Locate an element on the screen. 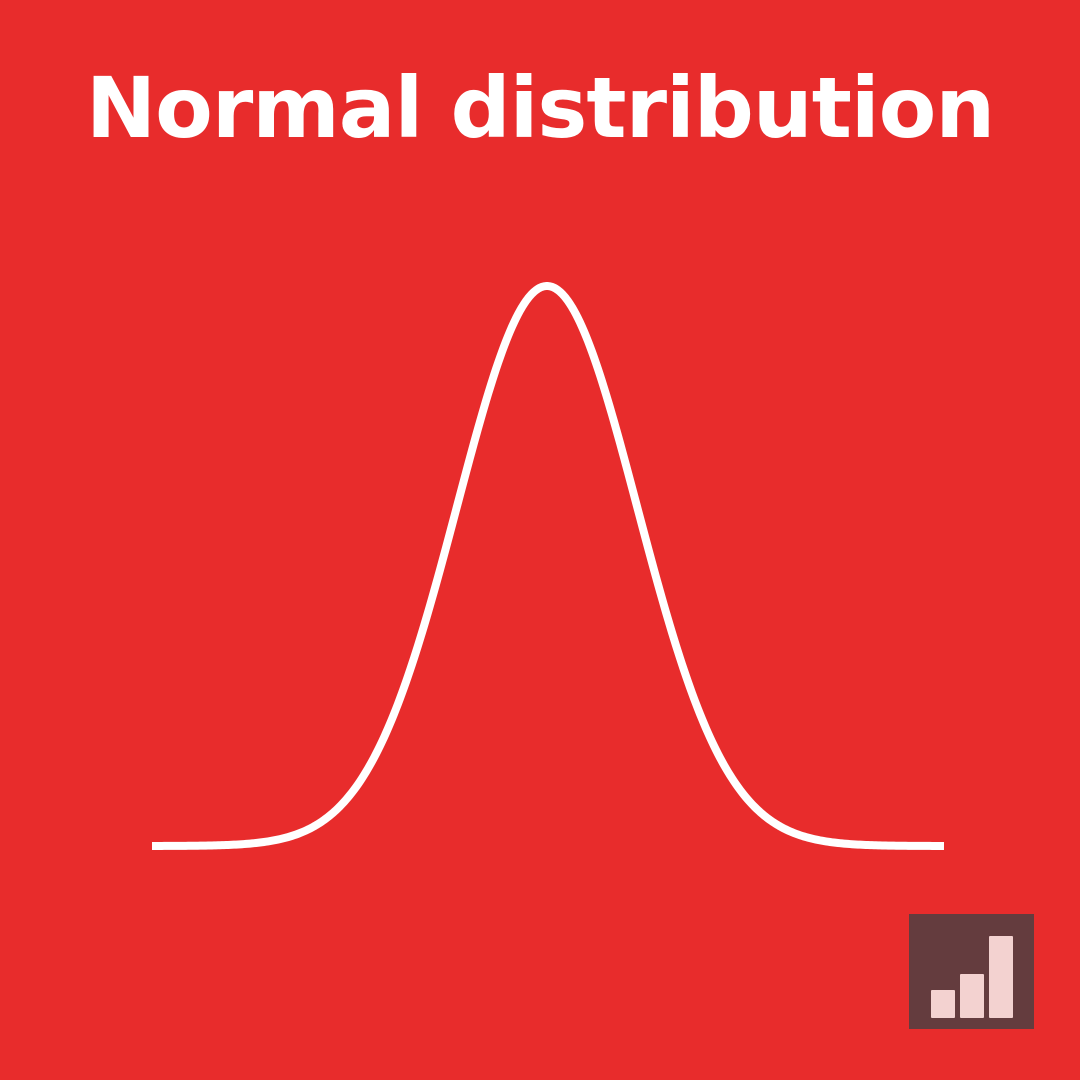  page-title: Normal distribution is located at coordinates (540, 108).